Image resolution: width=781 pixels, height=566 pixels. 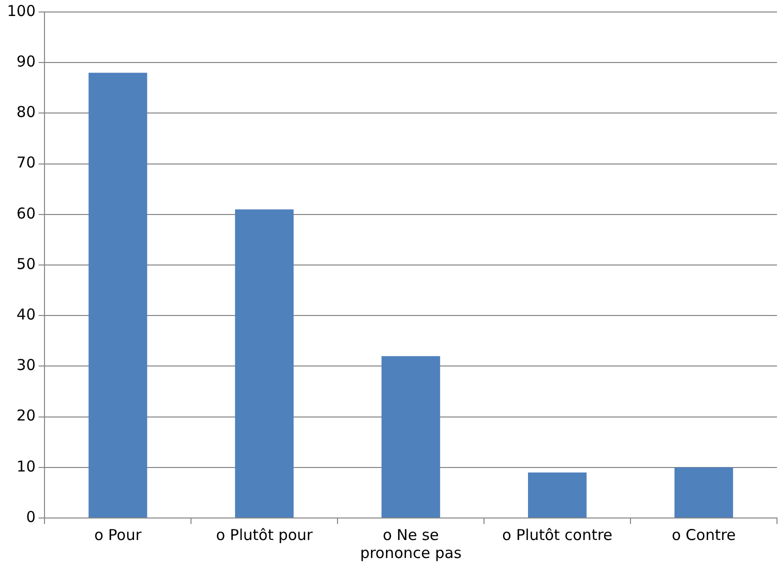 I want to click on x-tick-label: o Contre, so click(x=704, y=535).